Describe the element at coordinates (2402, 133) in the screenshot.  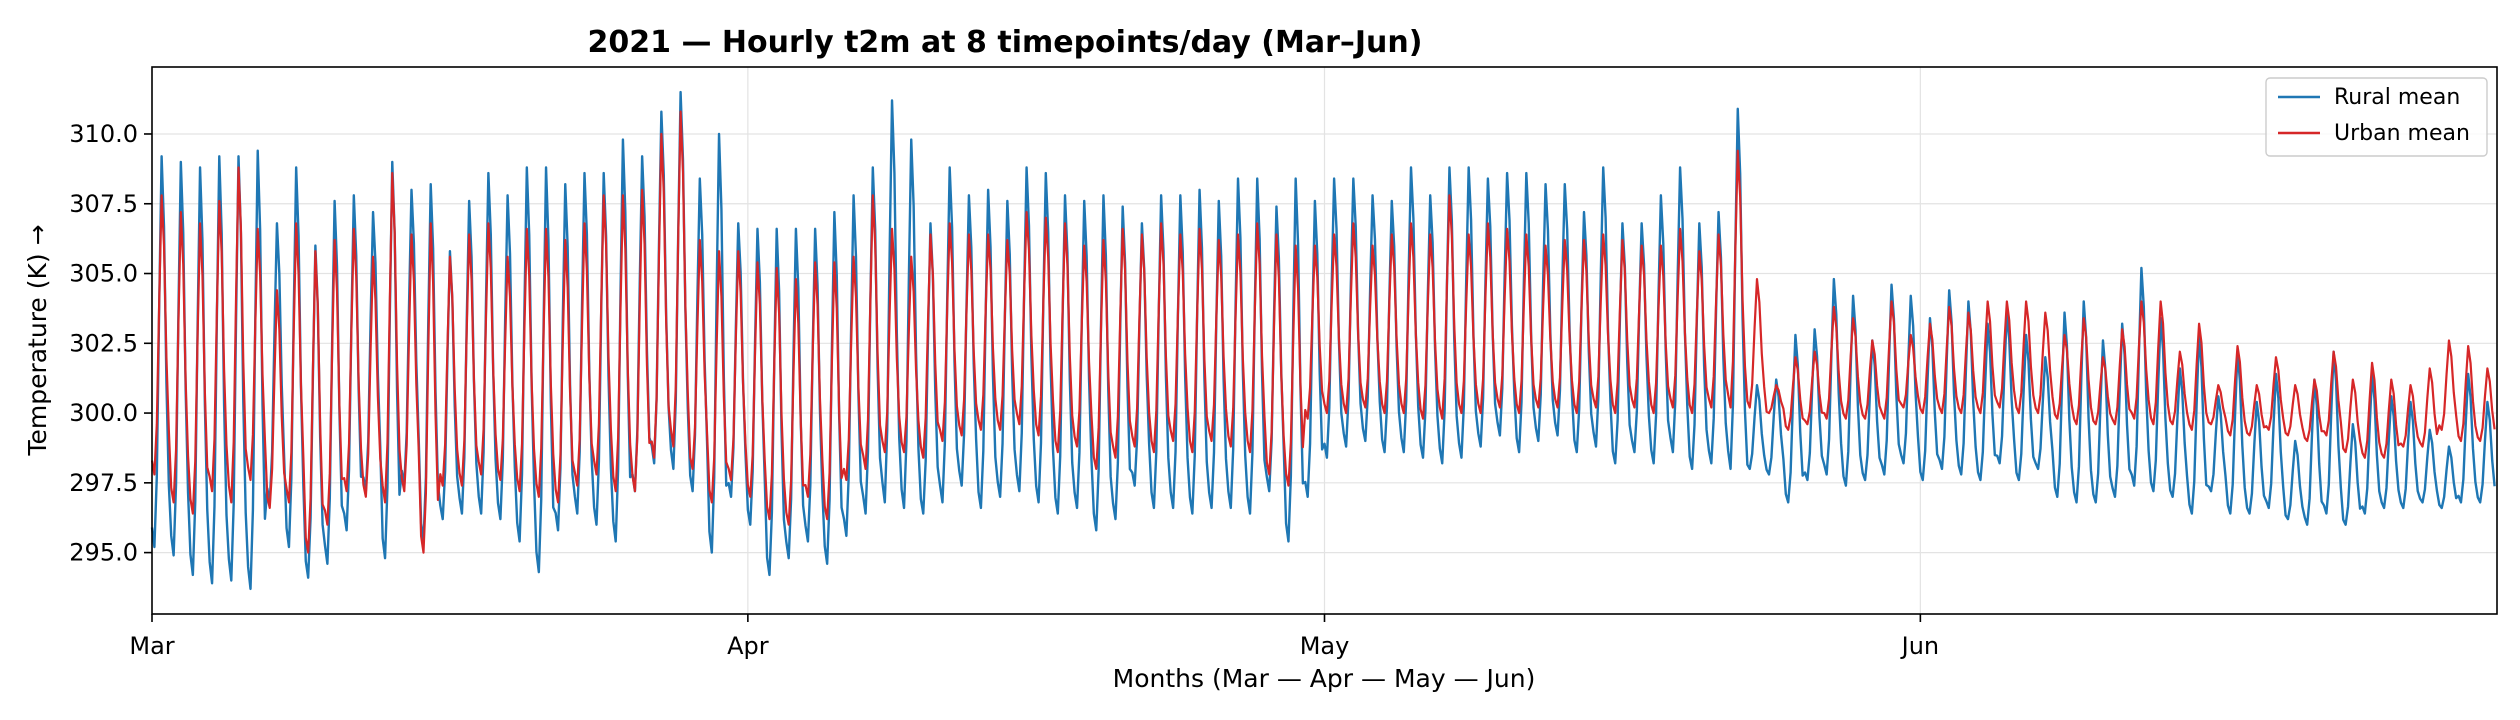
I see `legend-label-urban: Urban mean` at that location.